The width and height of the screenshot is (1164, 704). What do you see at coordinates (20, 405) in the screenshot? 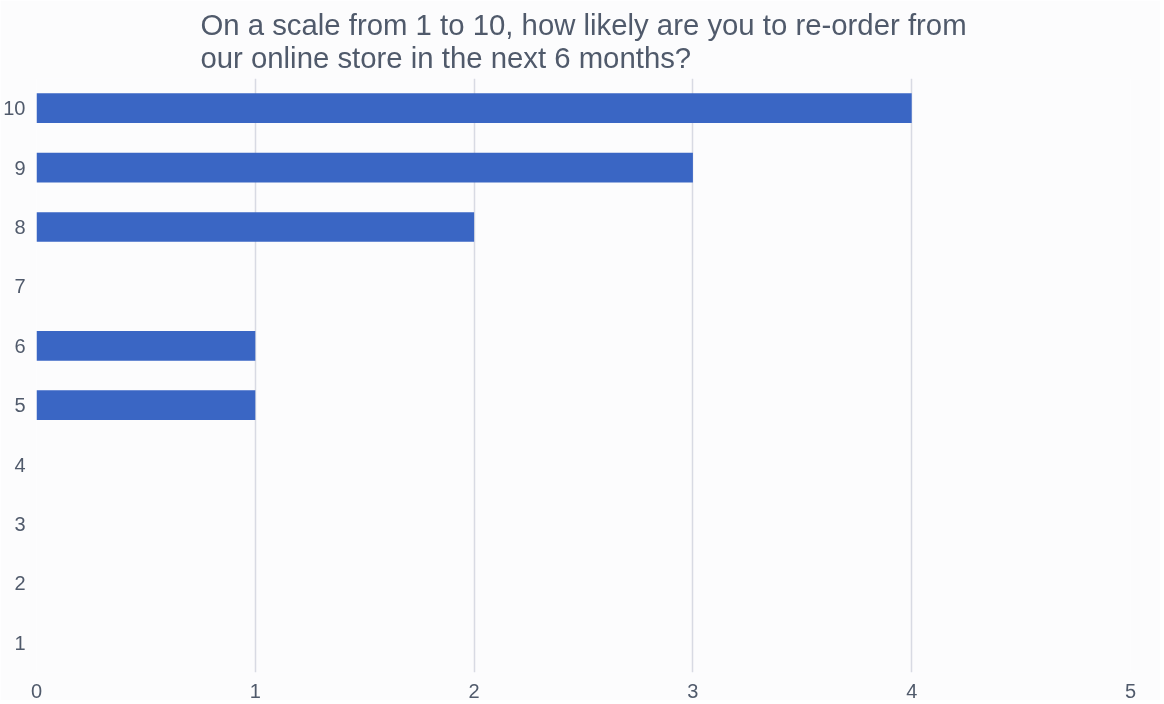
I see `y-tick-label: 5` at bounding box center [20, 405].